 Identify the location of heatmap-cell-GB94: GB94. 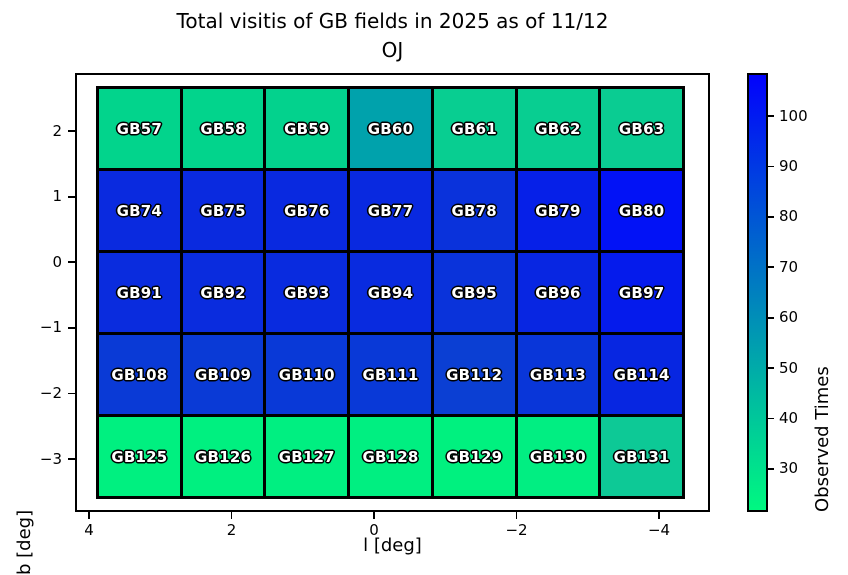
(390, 292).